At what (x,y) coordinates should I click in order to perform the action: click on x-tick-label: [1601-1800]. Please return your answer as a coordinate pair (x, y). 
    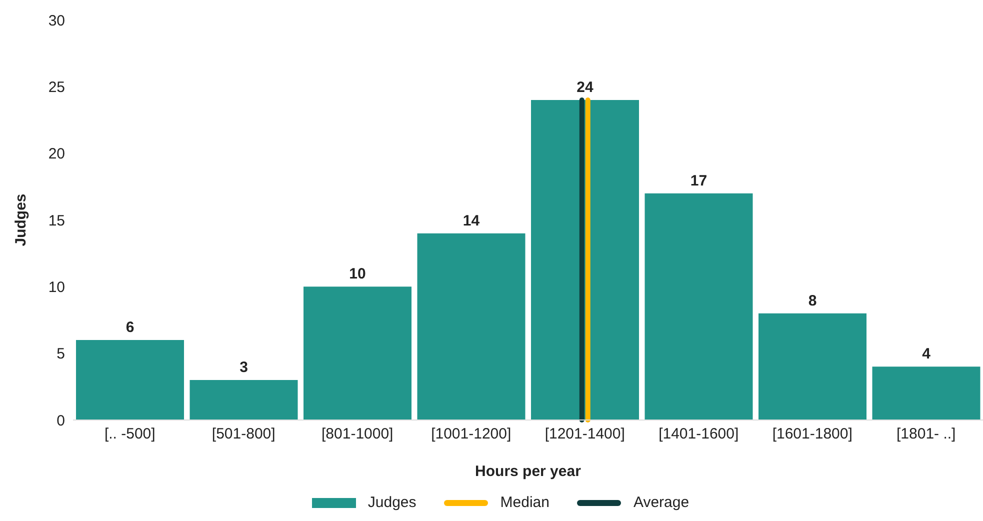
    Looking at the image, I should click on (812, 434).